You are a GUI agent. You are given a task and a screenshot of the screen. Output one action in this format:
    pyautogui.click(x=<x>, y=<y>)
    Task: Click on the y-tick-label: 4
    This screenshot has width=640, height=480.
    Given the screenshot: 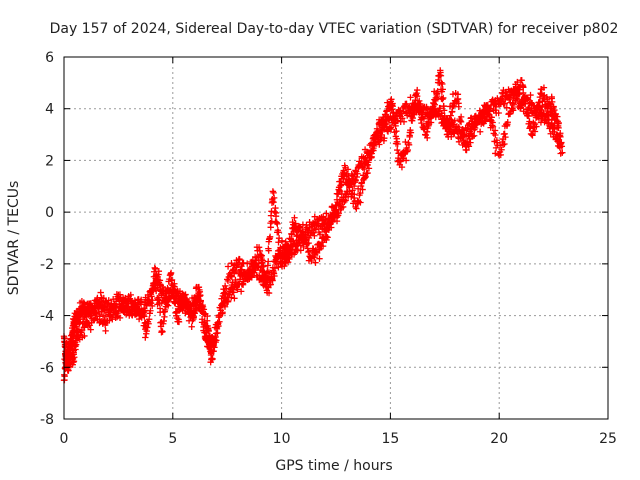 What is the action you would take?
    pyautogui.click(x=49, y=110)
    